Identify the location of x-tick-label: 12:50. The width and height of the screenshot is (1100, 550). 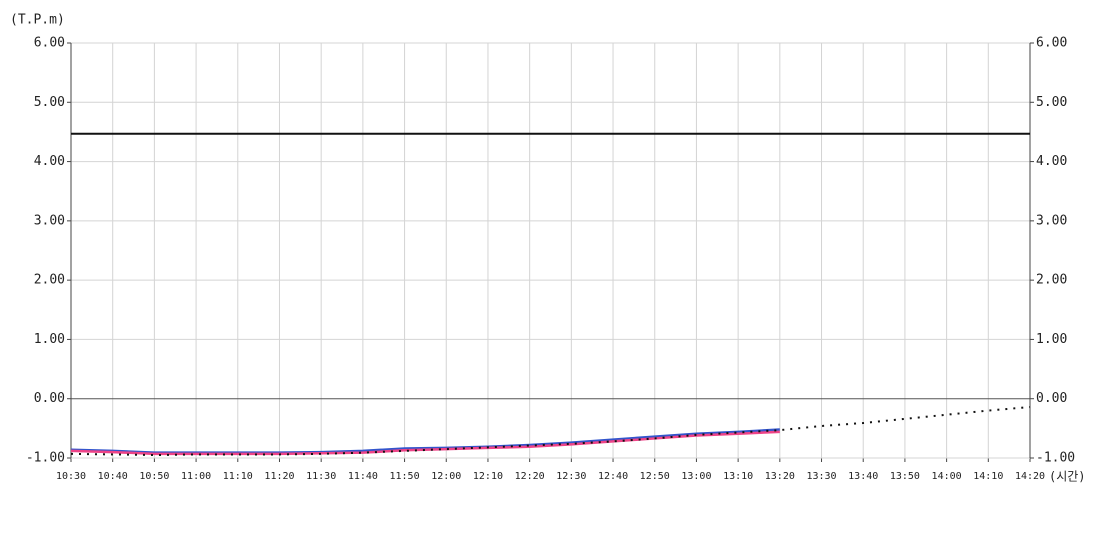
(655, 476).